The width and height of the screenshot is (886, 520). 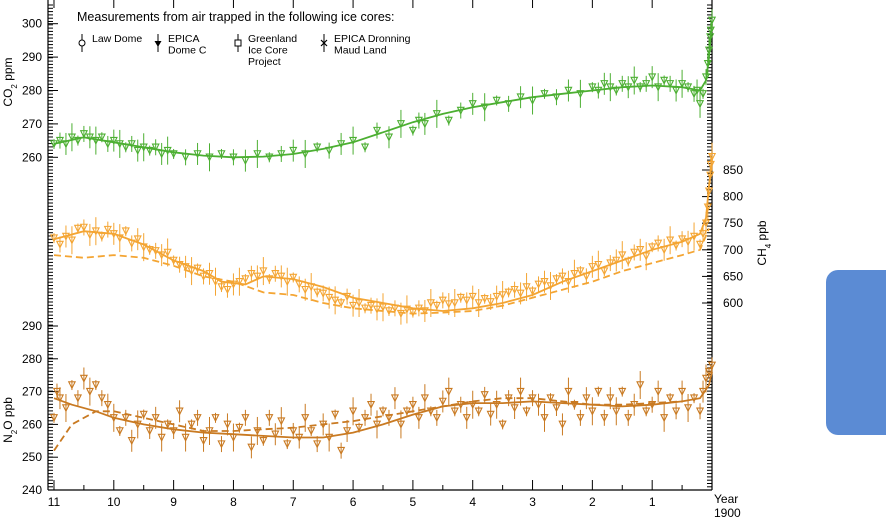 What do you see at coordinates (32, 326) in the screenshot?
I see `n2o-tick-label: 290` at bounding box center [32, 326].